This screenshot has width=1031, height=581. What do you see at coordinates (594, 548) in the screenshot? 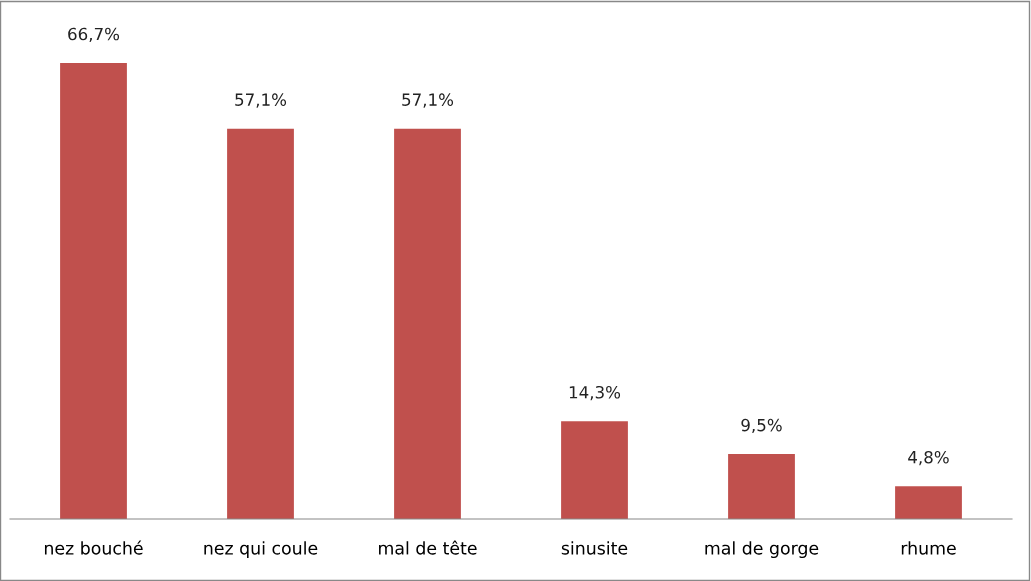
I see `x-tick-label: sinusite` at bounding box center [594, 548].